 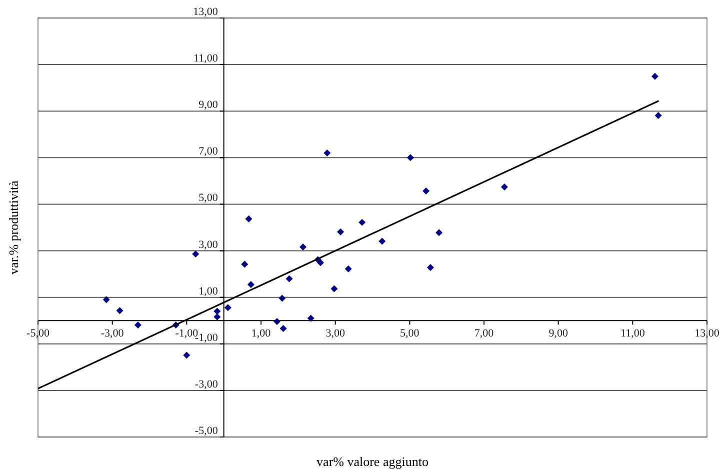 I want to click on y-tick-label: 9,00, so click(x=208, y=105).